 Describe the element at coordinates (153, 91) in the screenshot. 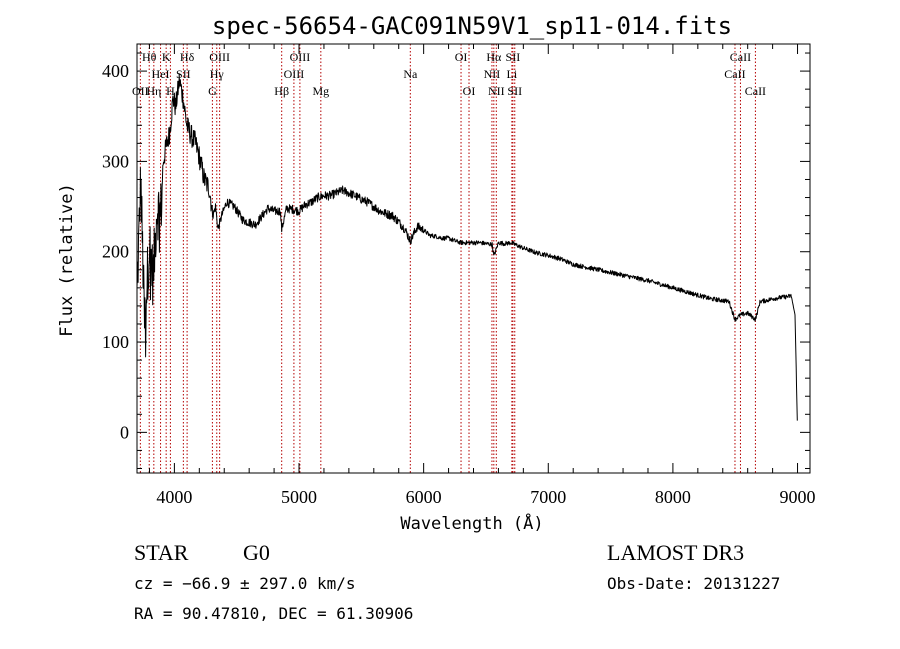

I see `line-label: Hη` at that location.